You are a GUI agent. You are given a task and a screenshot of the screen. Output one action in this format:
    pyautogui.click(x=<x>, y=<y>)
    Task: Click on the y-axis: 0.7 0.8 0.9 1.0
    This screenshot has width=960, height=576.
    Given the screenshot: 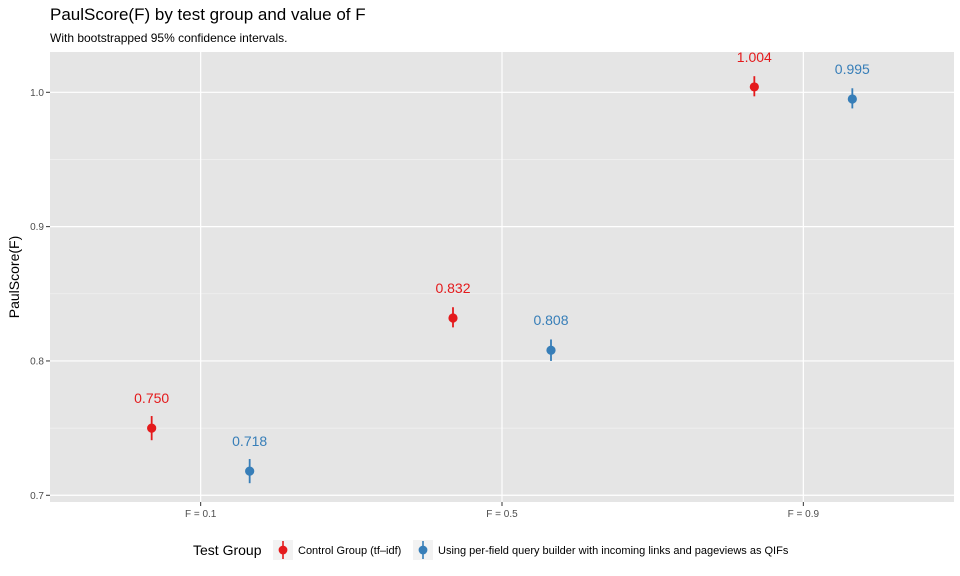 What is the action you would take?
    pyautogui.click(x=40, y=295)
    